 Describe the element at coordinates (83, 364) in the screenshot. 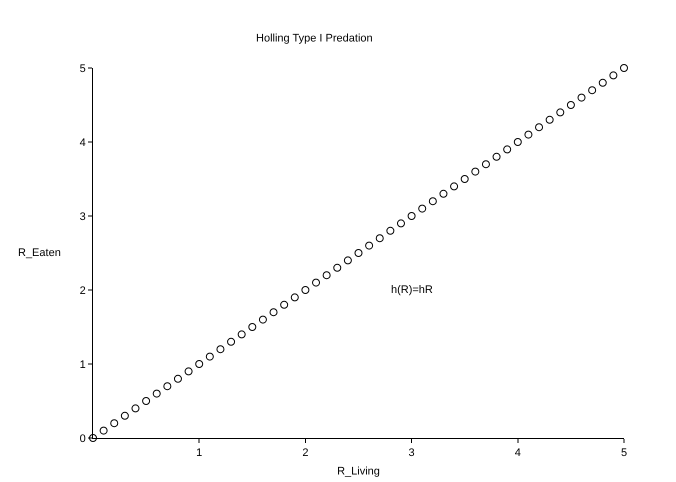

I see `y-tick-label: 1` at that location.